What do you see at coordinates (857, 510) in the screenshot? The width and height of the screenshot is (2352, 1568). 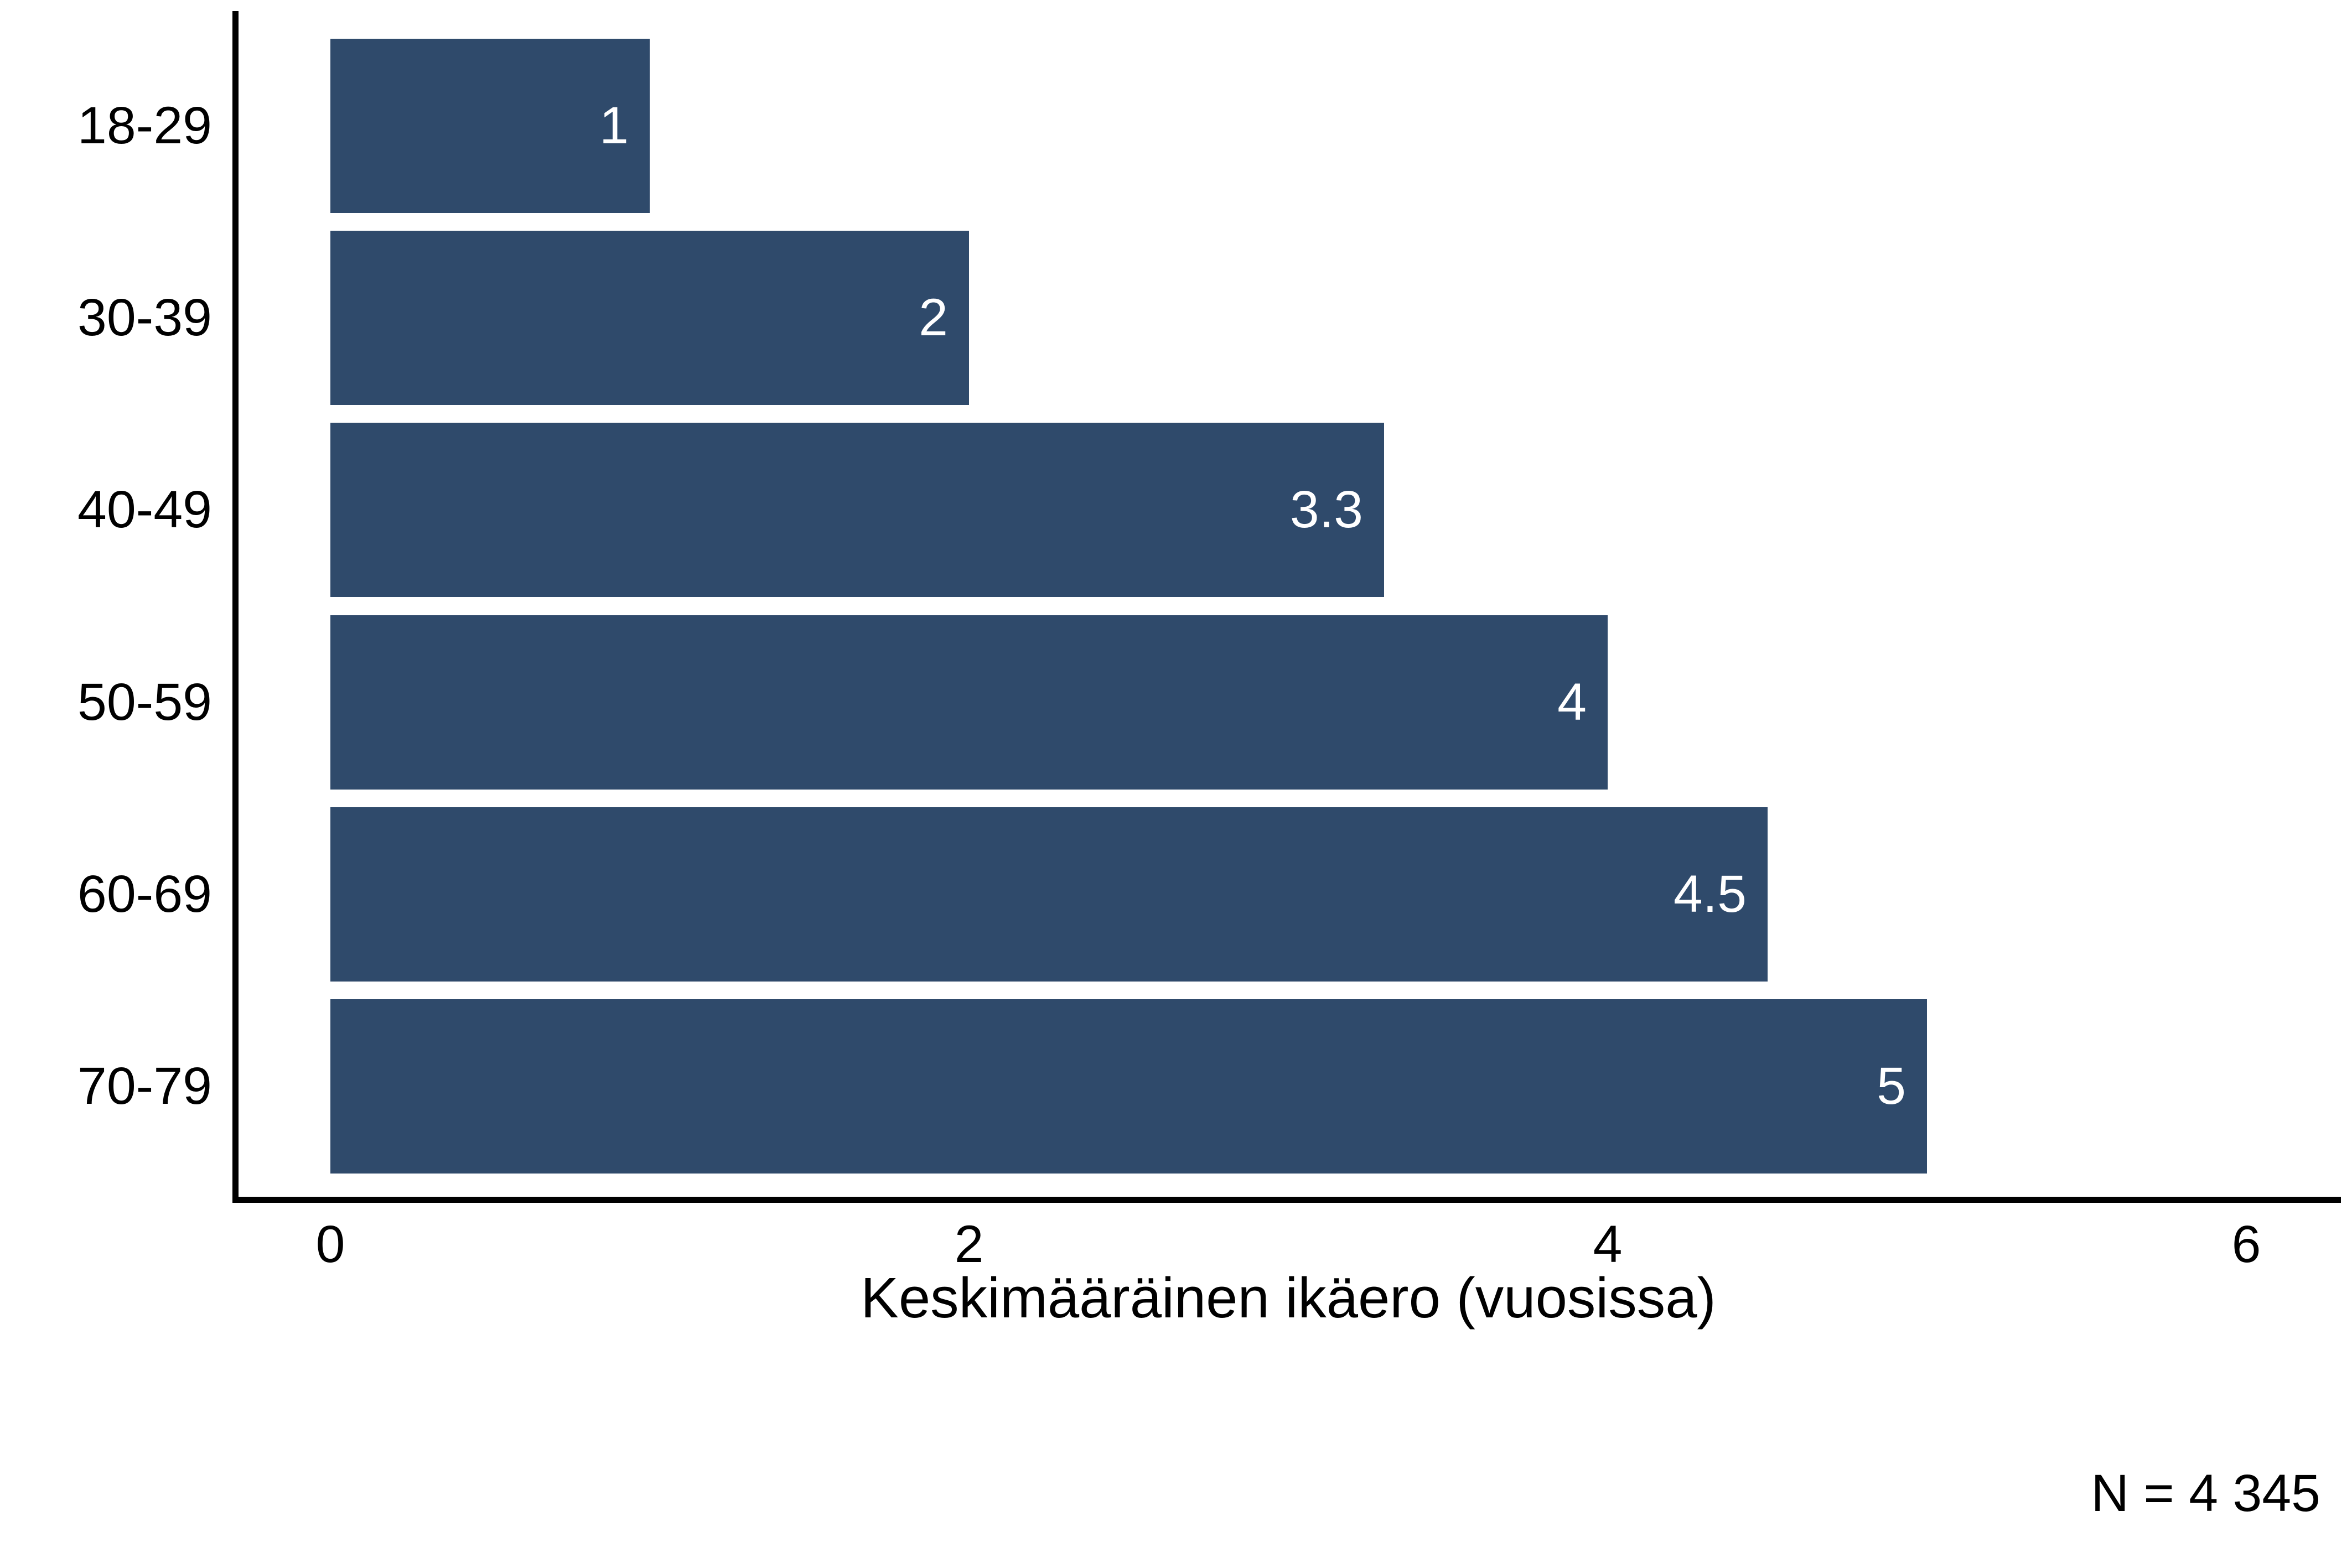 I see `bar: 3.3` at bounding box center [857, 510].